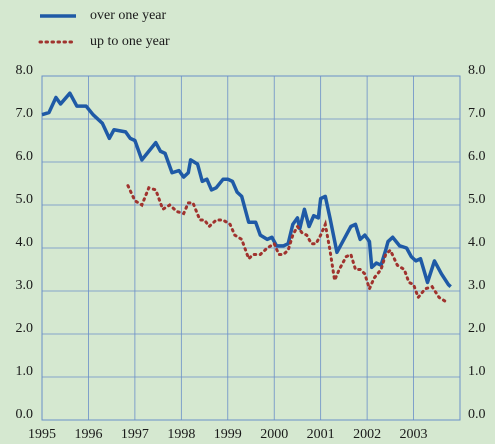  What do you see at coordinates (477, 371) in the screenshot?
I see `y2-tick-label: 1.0` at bounding box center [477, 371].